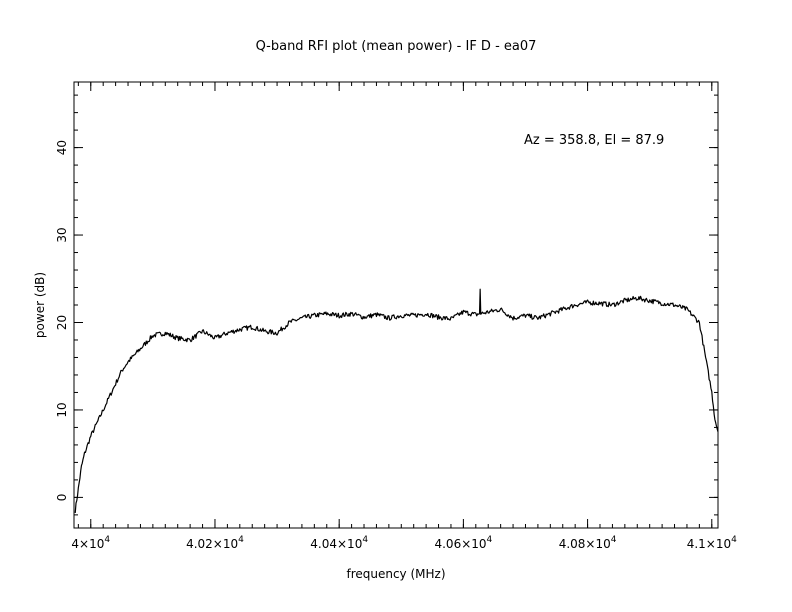 This screenshot has width=792, height=612. What do you see at coordinates (594, 140) in the screenshot?
I see `az-el-annotation: Az = 358.8, El = 87.9` at bounding box center [594, 140].